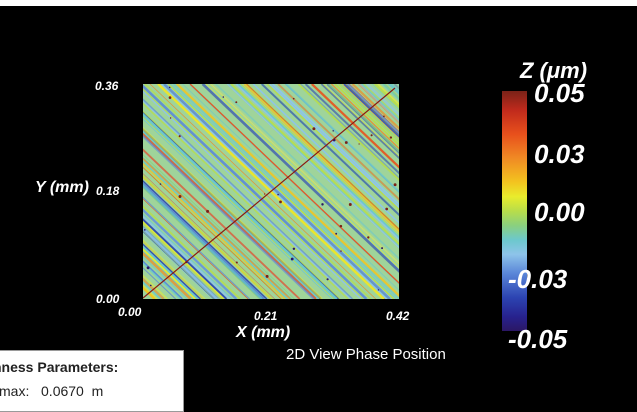 The width and height of the screenshot is (637, 412). What do you see at coordinates (107, 86) in the screenshot?
I see `y-tick-top: 0.36` at bounding box center [107, 86].